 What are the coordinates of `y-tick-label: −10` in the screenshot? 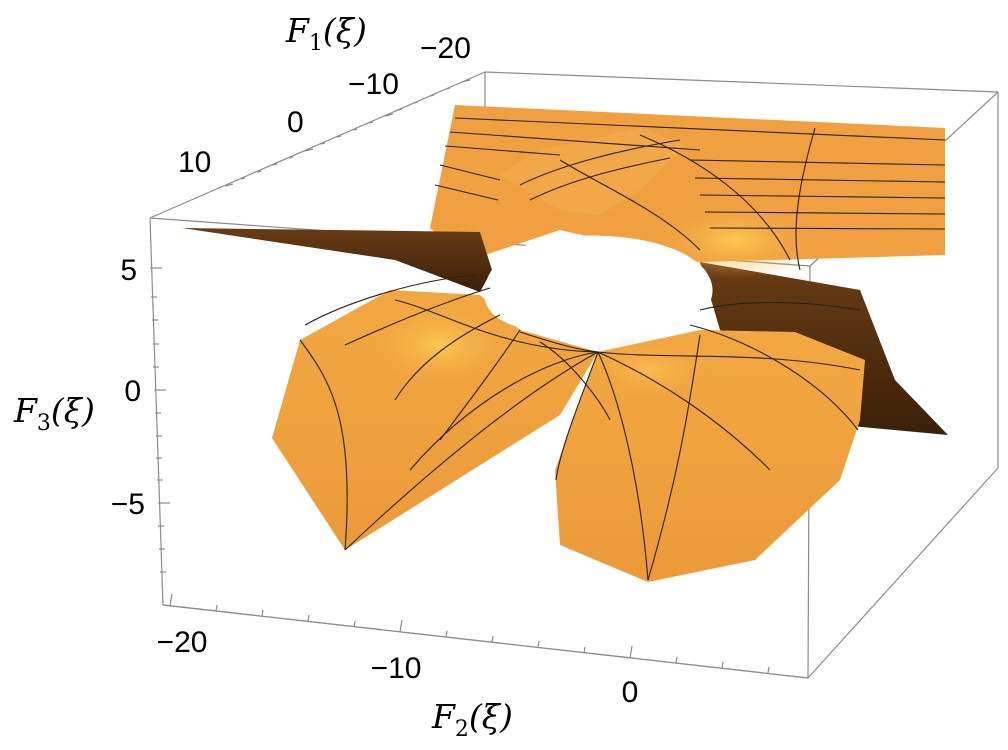 It's located at (396, 668).